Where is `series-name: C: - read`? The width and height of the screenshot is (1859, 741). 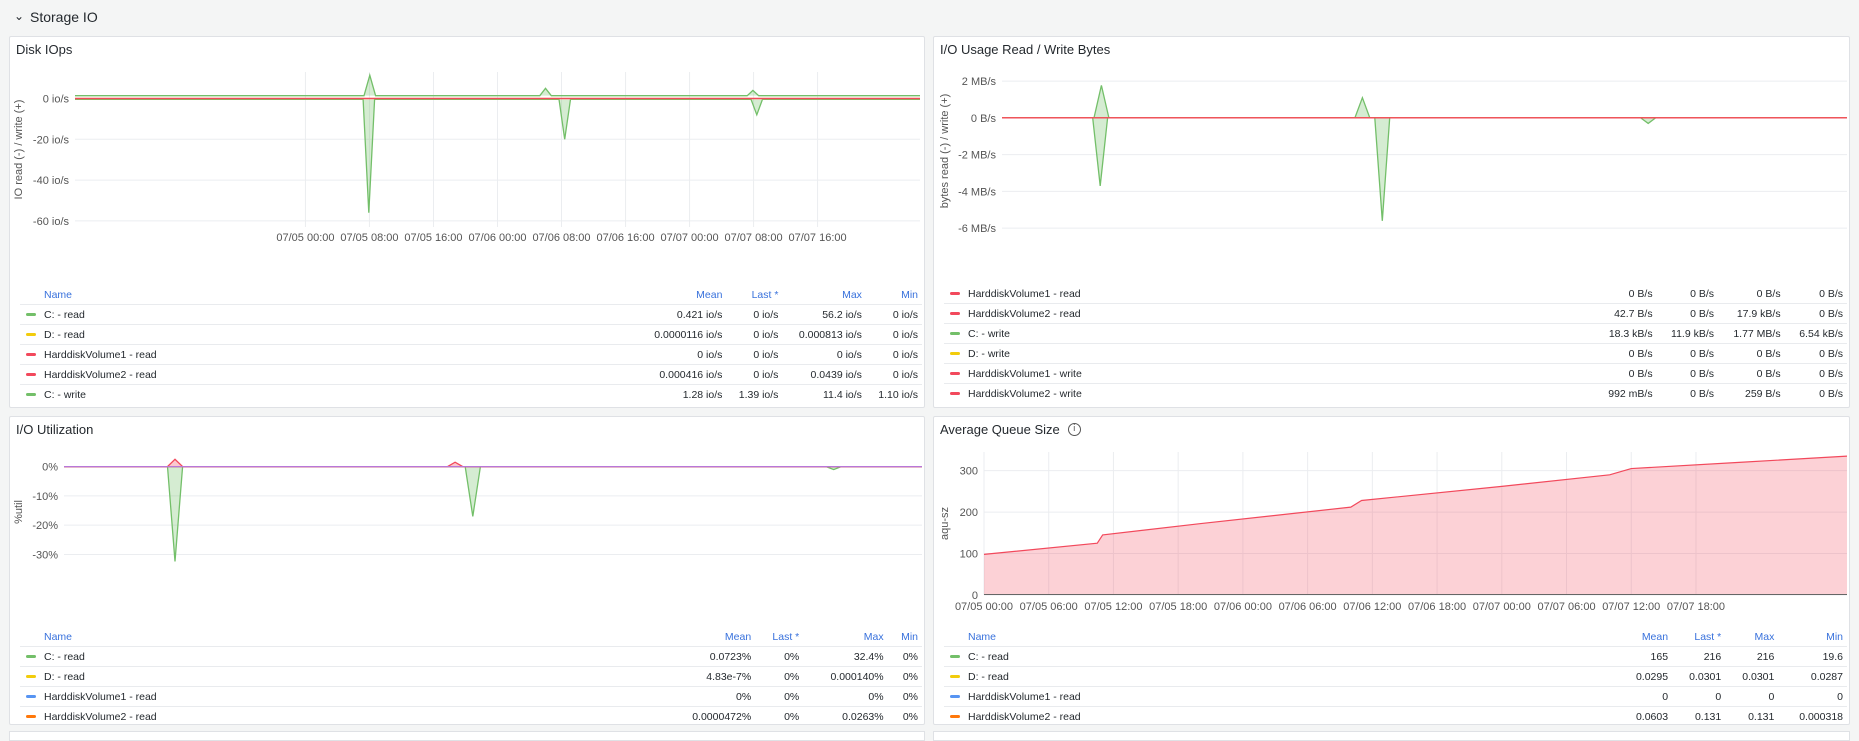
series-name: C: - read is located at coordinates (988, 656).